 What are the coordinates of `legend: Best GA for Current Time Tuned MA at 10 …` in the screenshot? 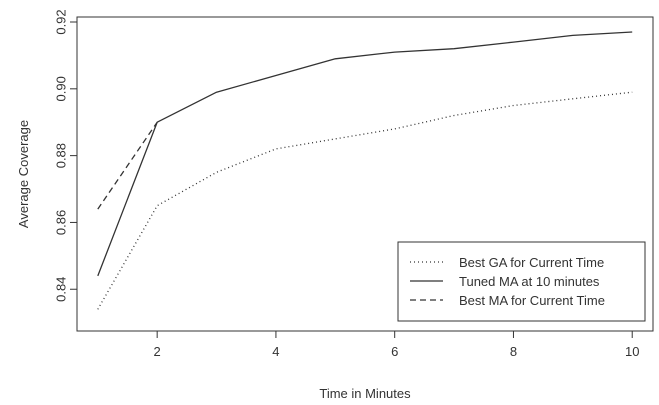 It's located at (521, 281).